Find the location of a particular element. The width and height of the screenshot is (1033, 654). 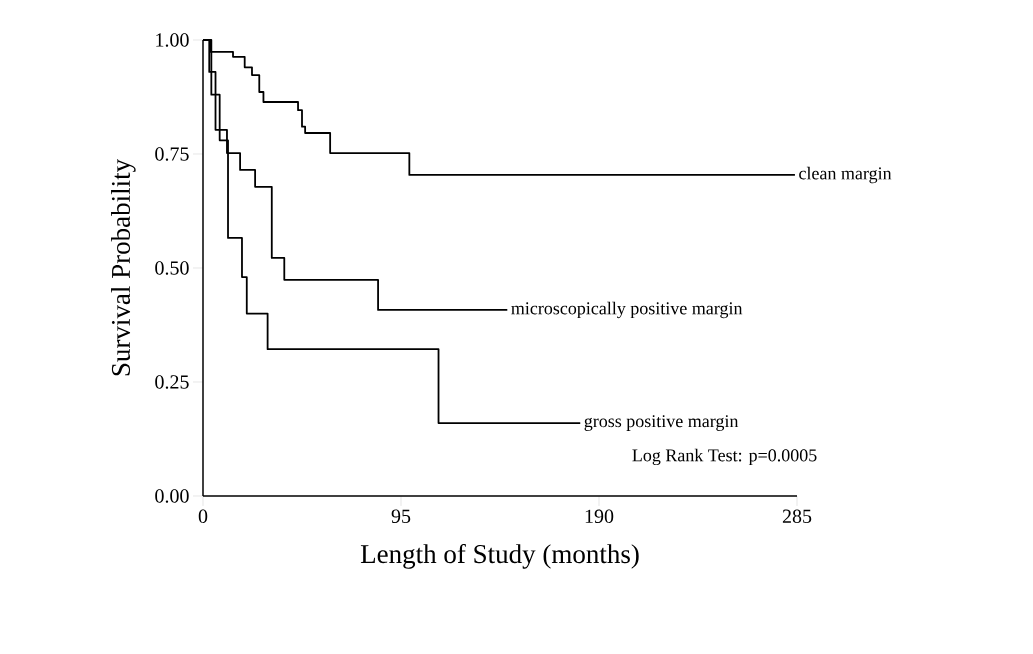

y-tick-label: 0.00 is located at coordinates (172, 496).